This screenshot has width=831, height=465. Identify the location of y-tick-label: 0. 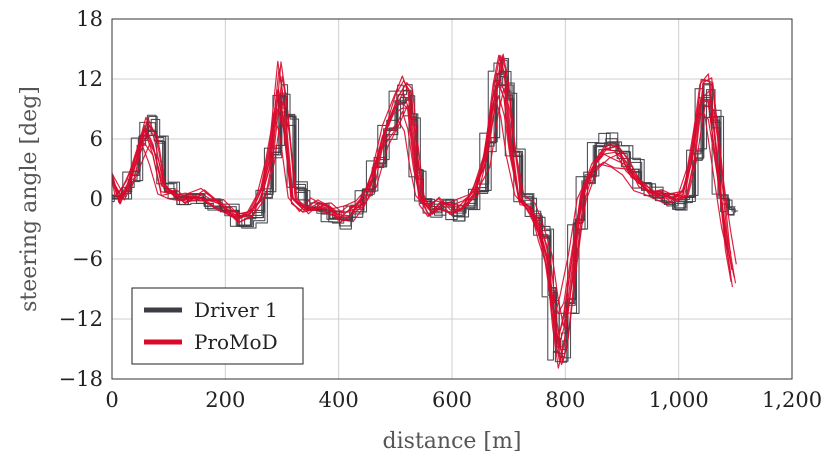
(96, 199).